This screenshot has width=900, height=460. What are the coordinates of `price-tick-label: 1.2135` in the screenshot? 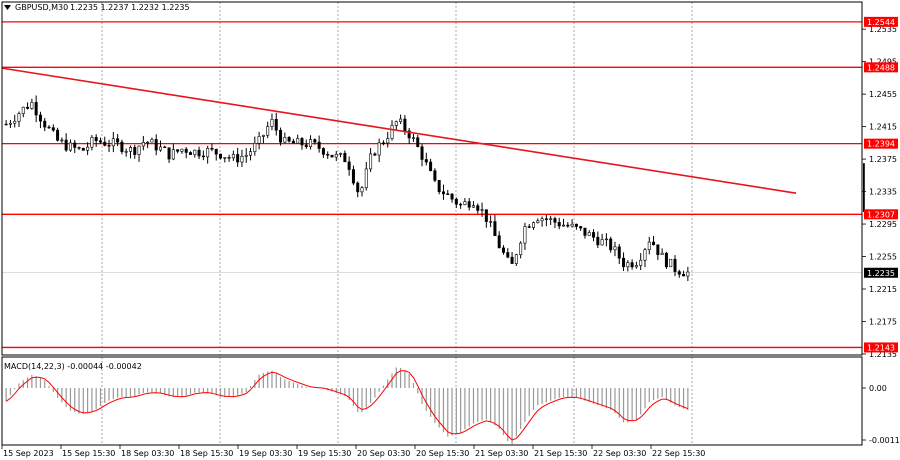 It's located at (883, 354).